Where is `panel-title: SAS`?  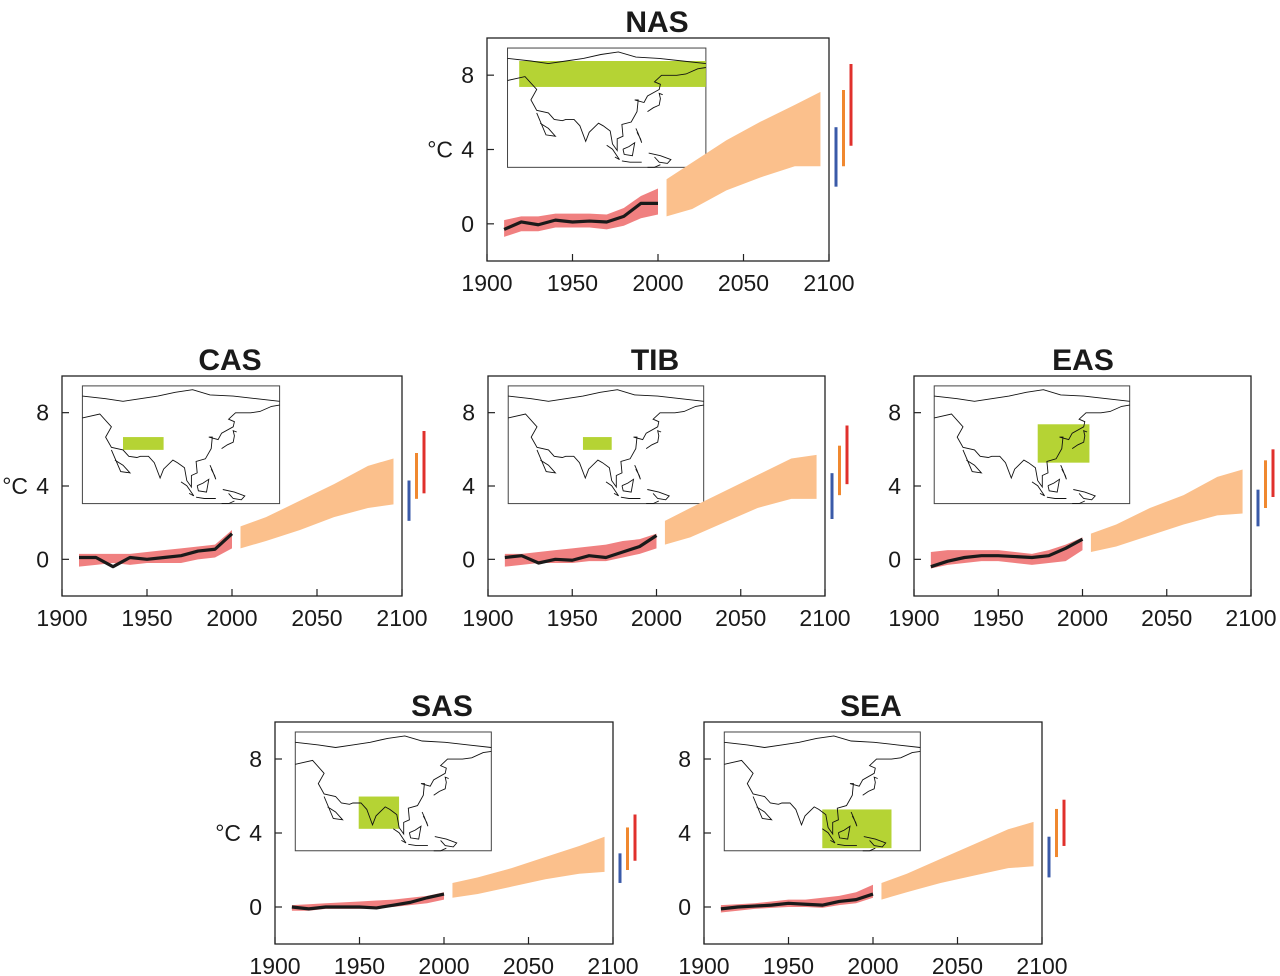 panel-title: SAS is located at coordinates (442, 706).